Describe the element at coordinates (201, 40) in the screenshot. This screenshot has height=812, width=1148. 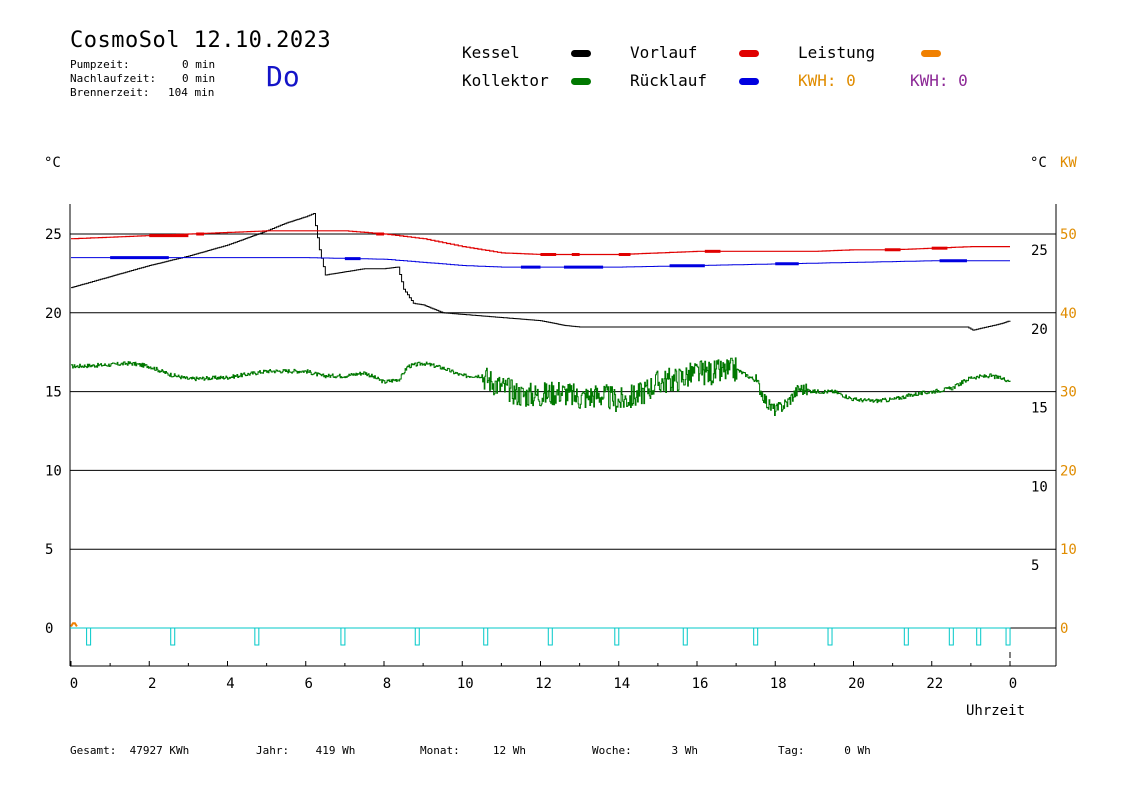
I see `chart-title: CosmoSol 12.10.2023` at that location.